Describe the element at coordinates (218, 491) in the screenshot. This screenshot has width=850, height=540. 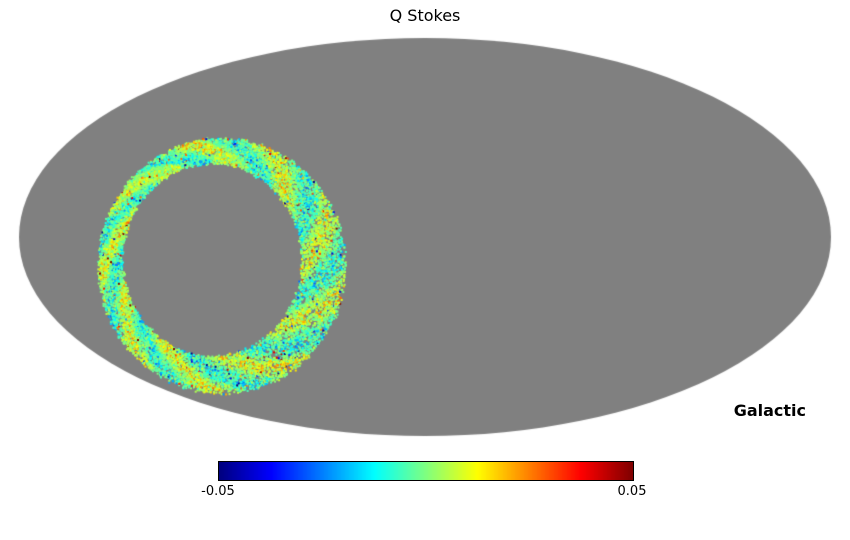
I see `colorbar-min-label: -0.05` at that location.